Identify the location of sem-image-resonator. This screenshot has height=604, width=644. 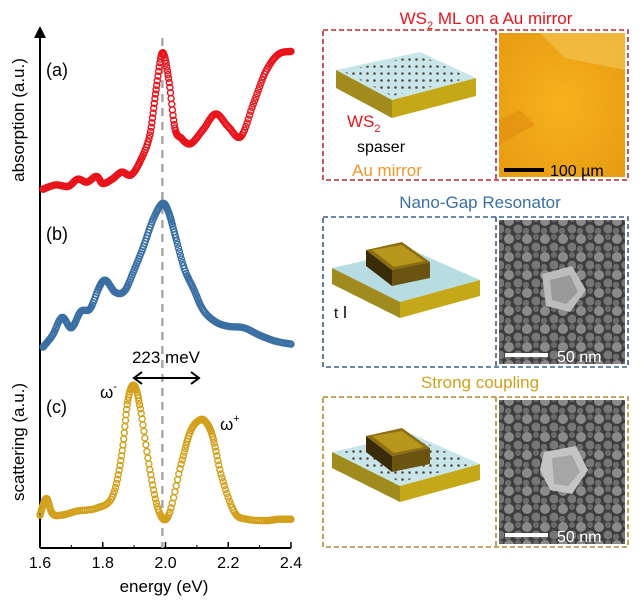
(562, 292).